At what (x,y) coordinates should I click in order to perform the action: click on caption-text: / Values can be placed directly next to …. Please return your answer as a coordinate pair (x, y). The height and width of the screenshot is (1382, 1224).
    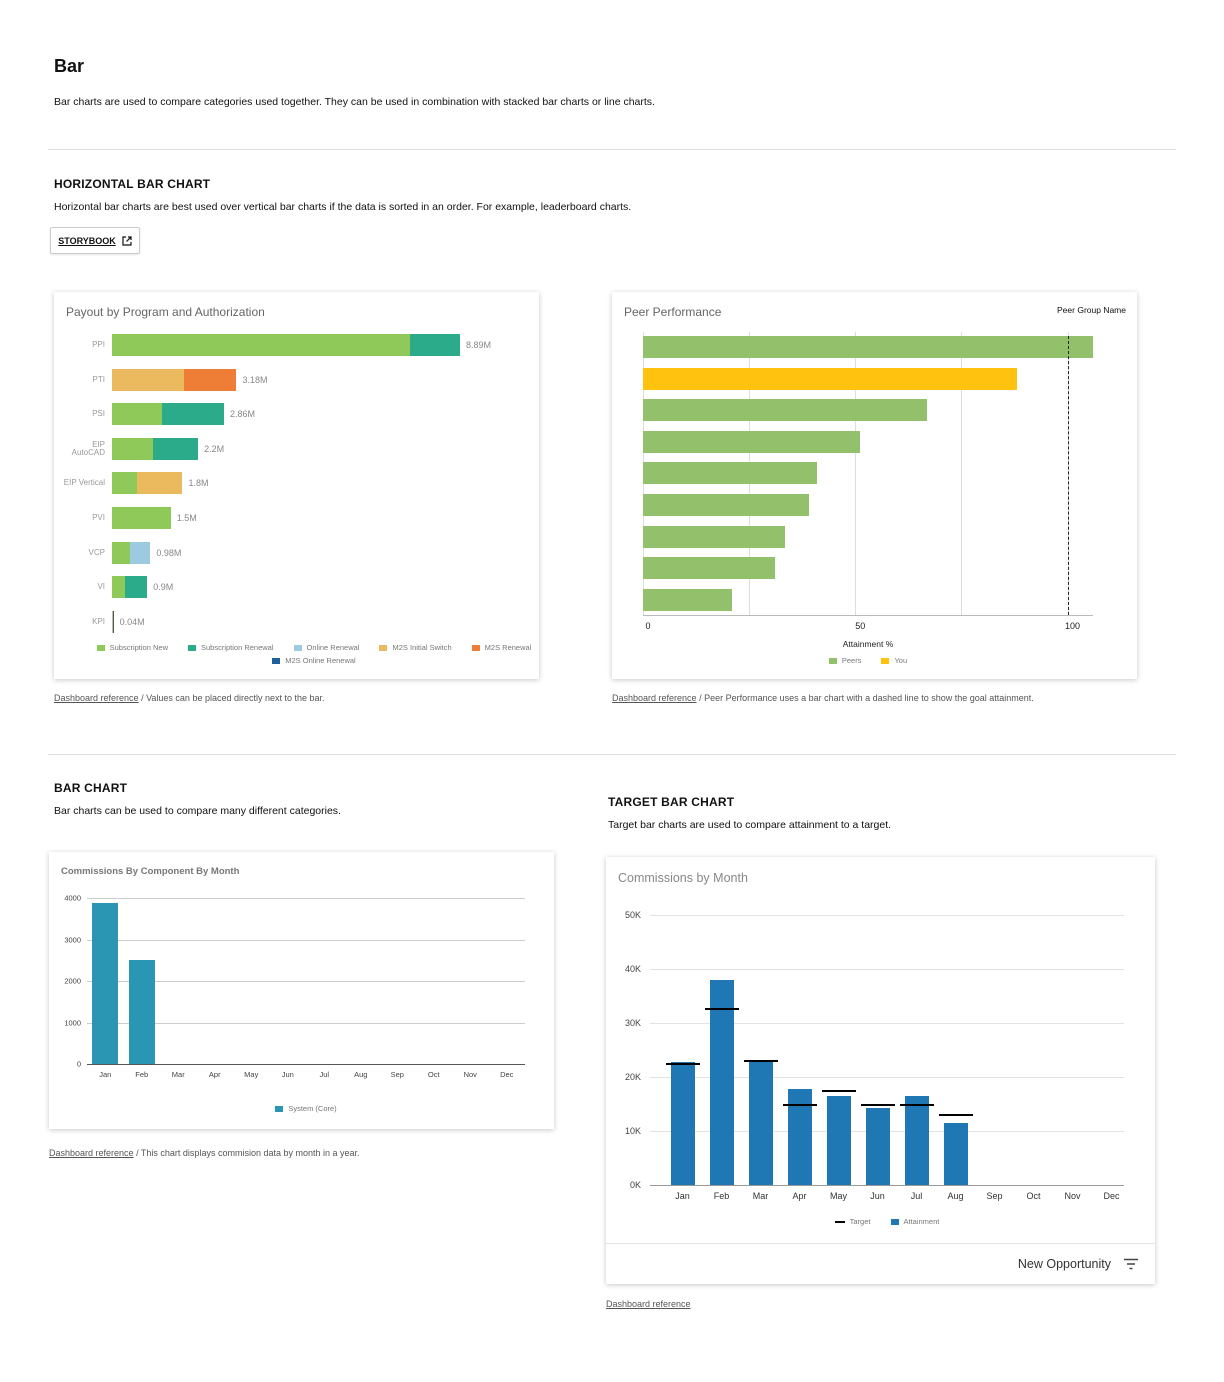
    Looking at the image, I should click on (233, 698).